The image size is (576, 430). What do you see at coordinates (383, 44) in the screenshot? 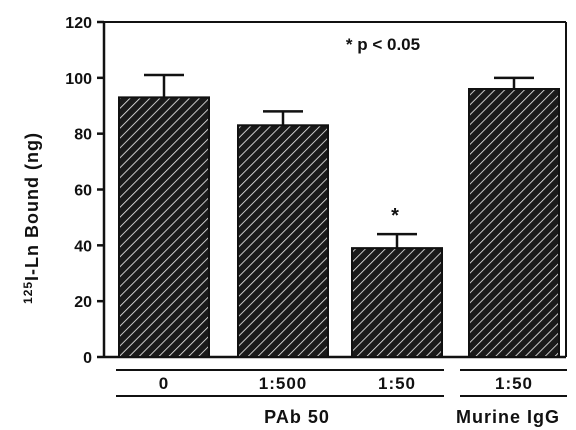
I see `significance-annotation: * p < 0.05` at bounding box center [383, 44].